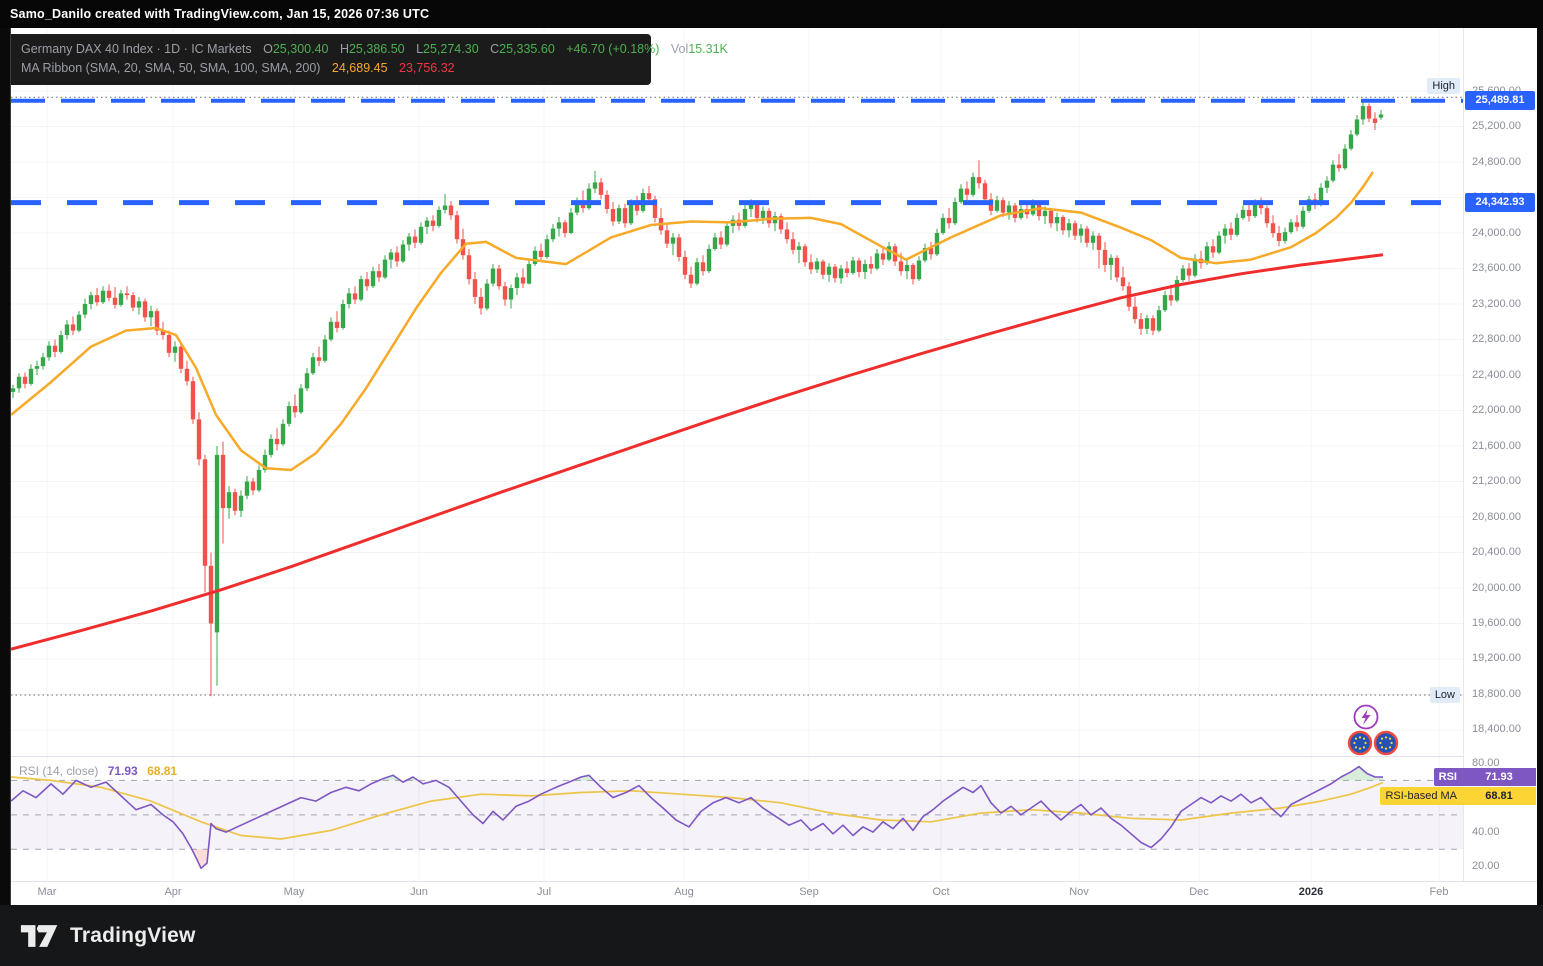 The image size is (1543, 966). I want to click on price-axis-label: 24,000.00, so click(1496, 232).